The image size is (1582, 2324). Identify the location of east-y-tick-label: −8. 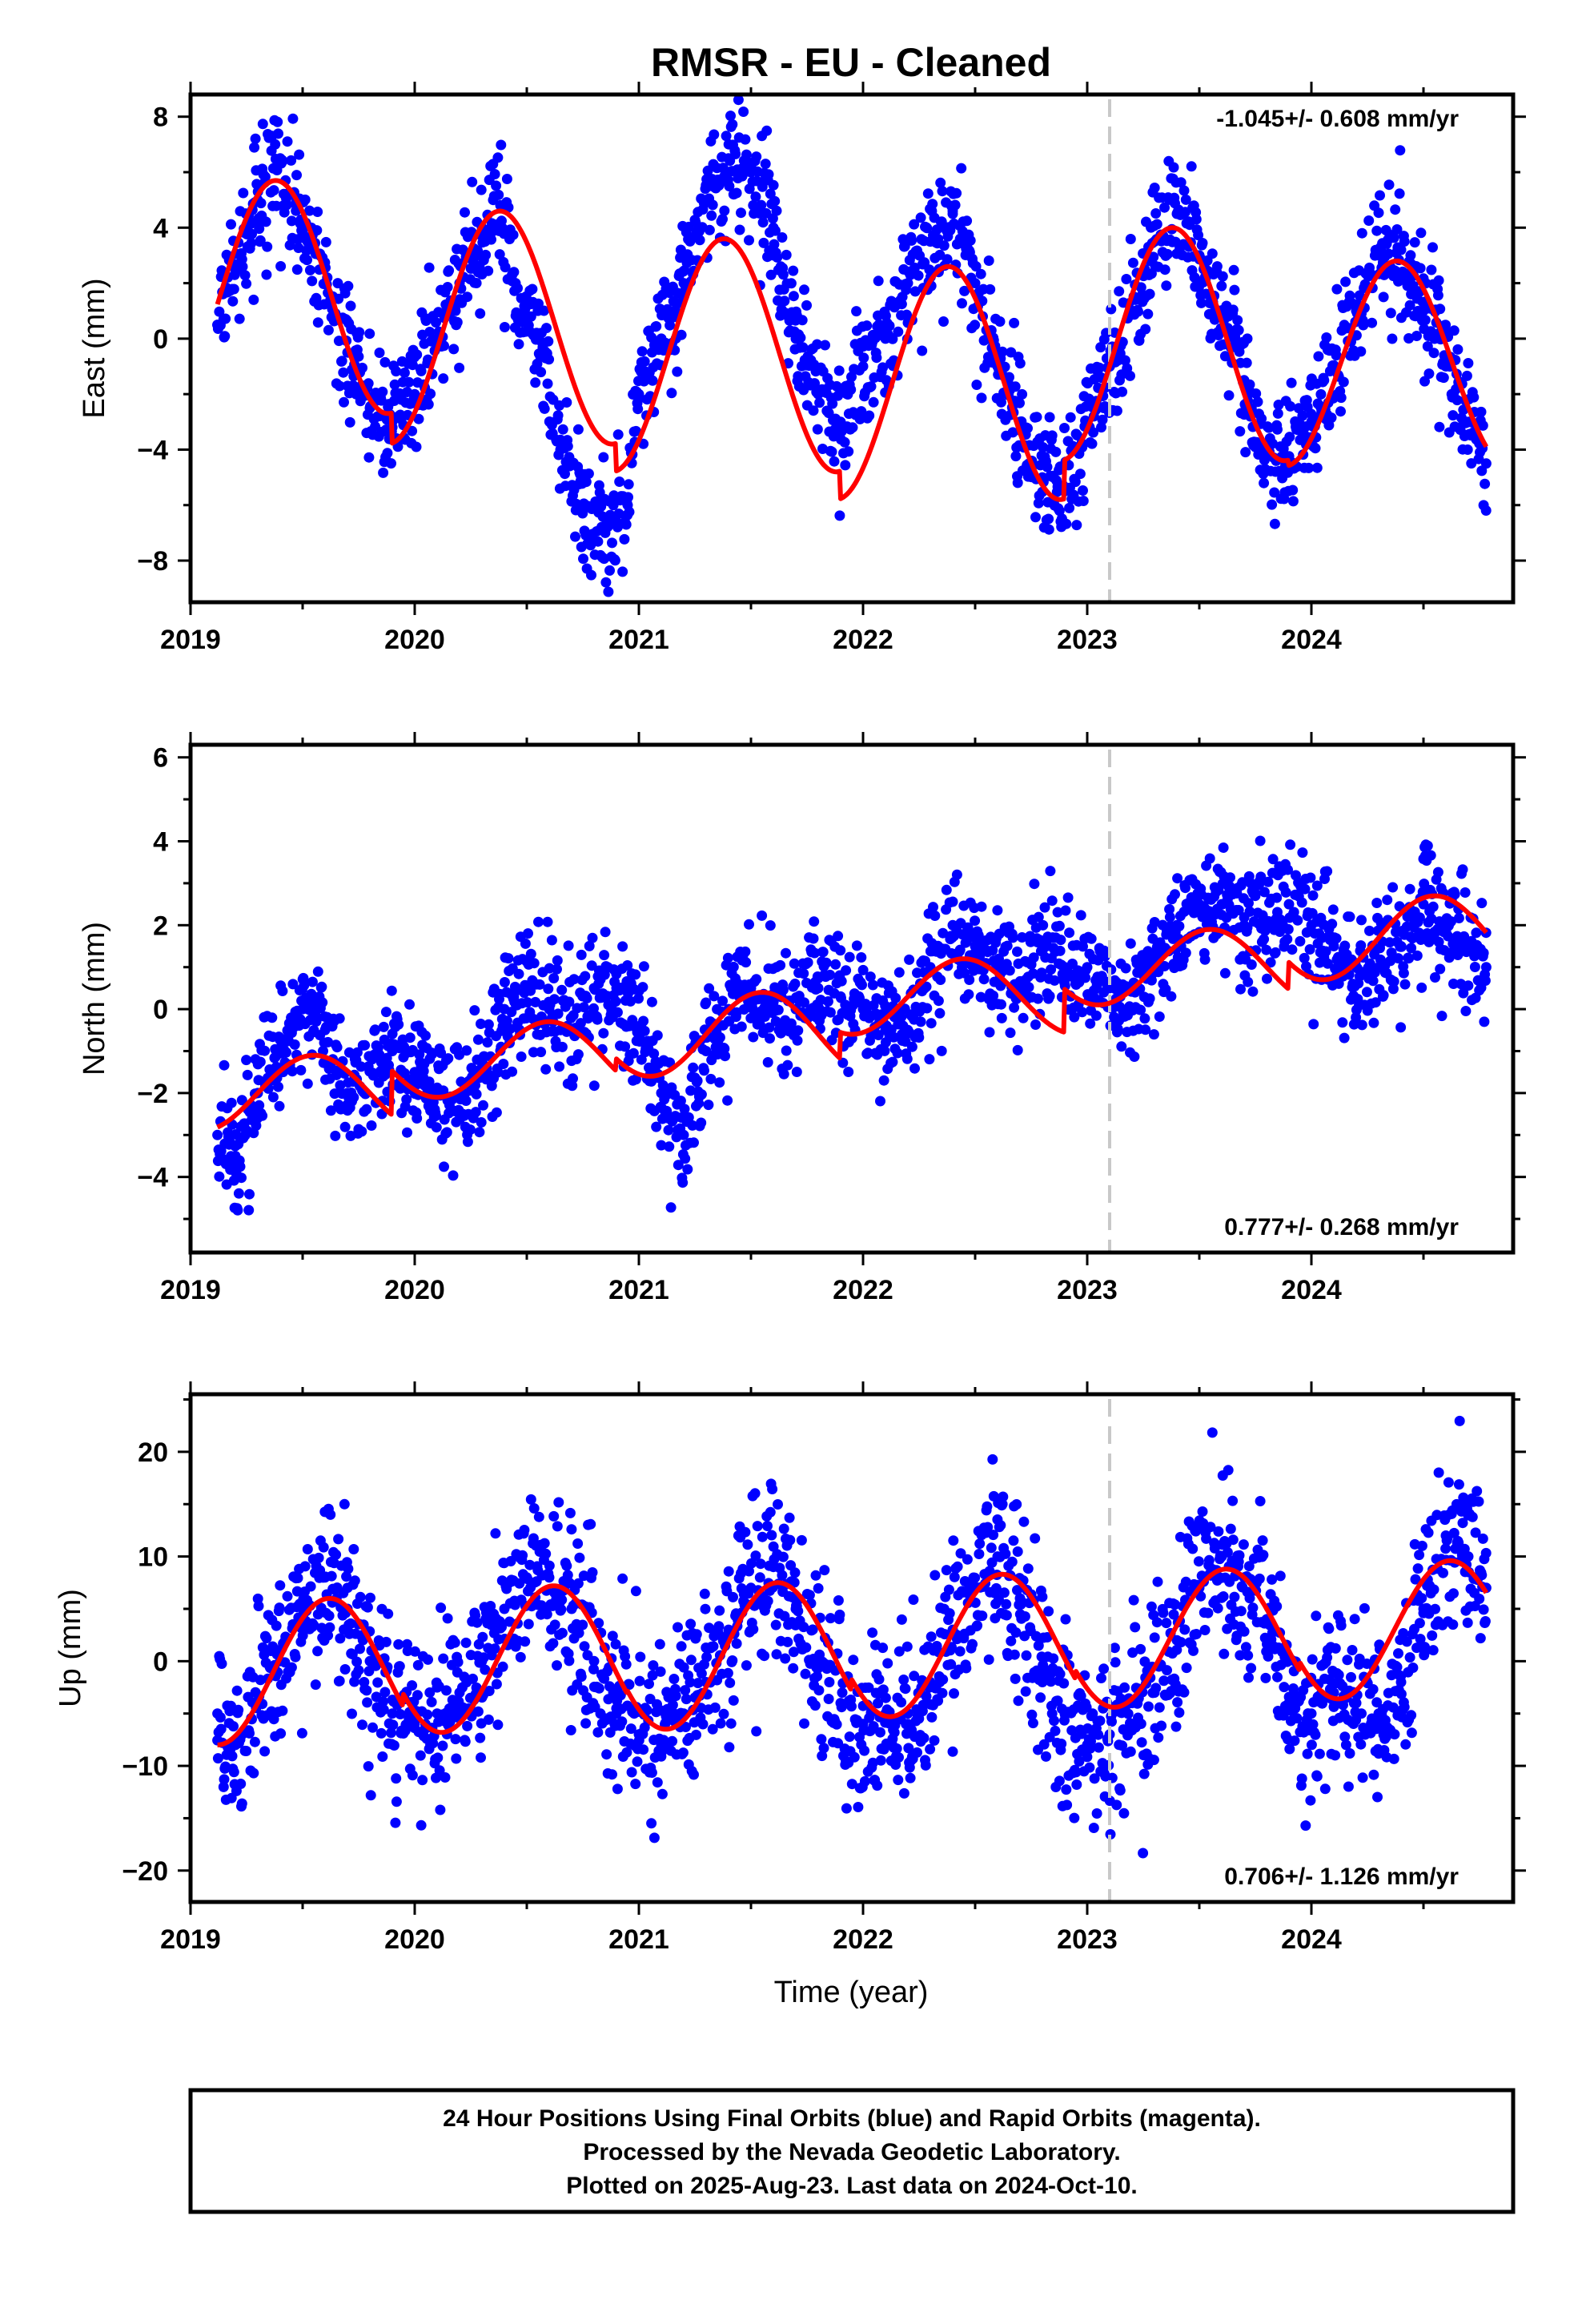
(152, 561).